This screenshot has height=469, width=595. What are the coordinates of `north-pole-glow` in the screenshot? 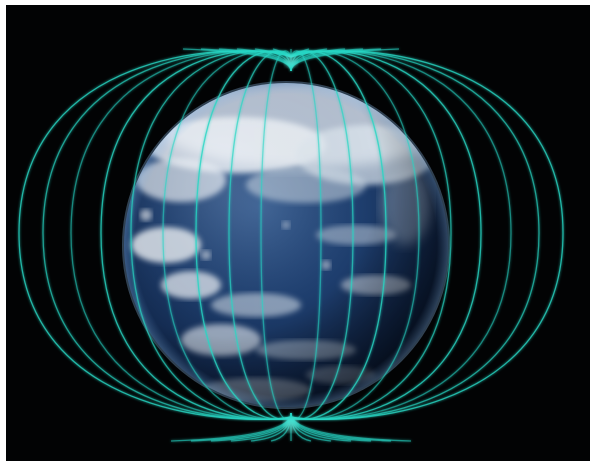 It's located at (291, 61).